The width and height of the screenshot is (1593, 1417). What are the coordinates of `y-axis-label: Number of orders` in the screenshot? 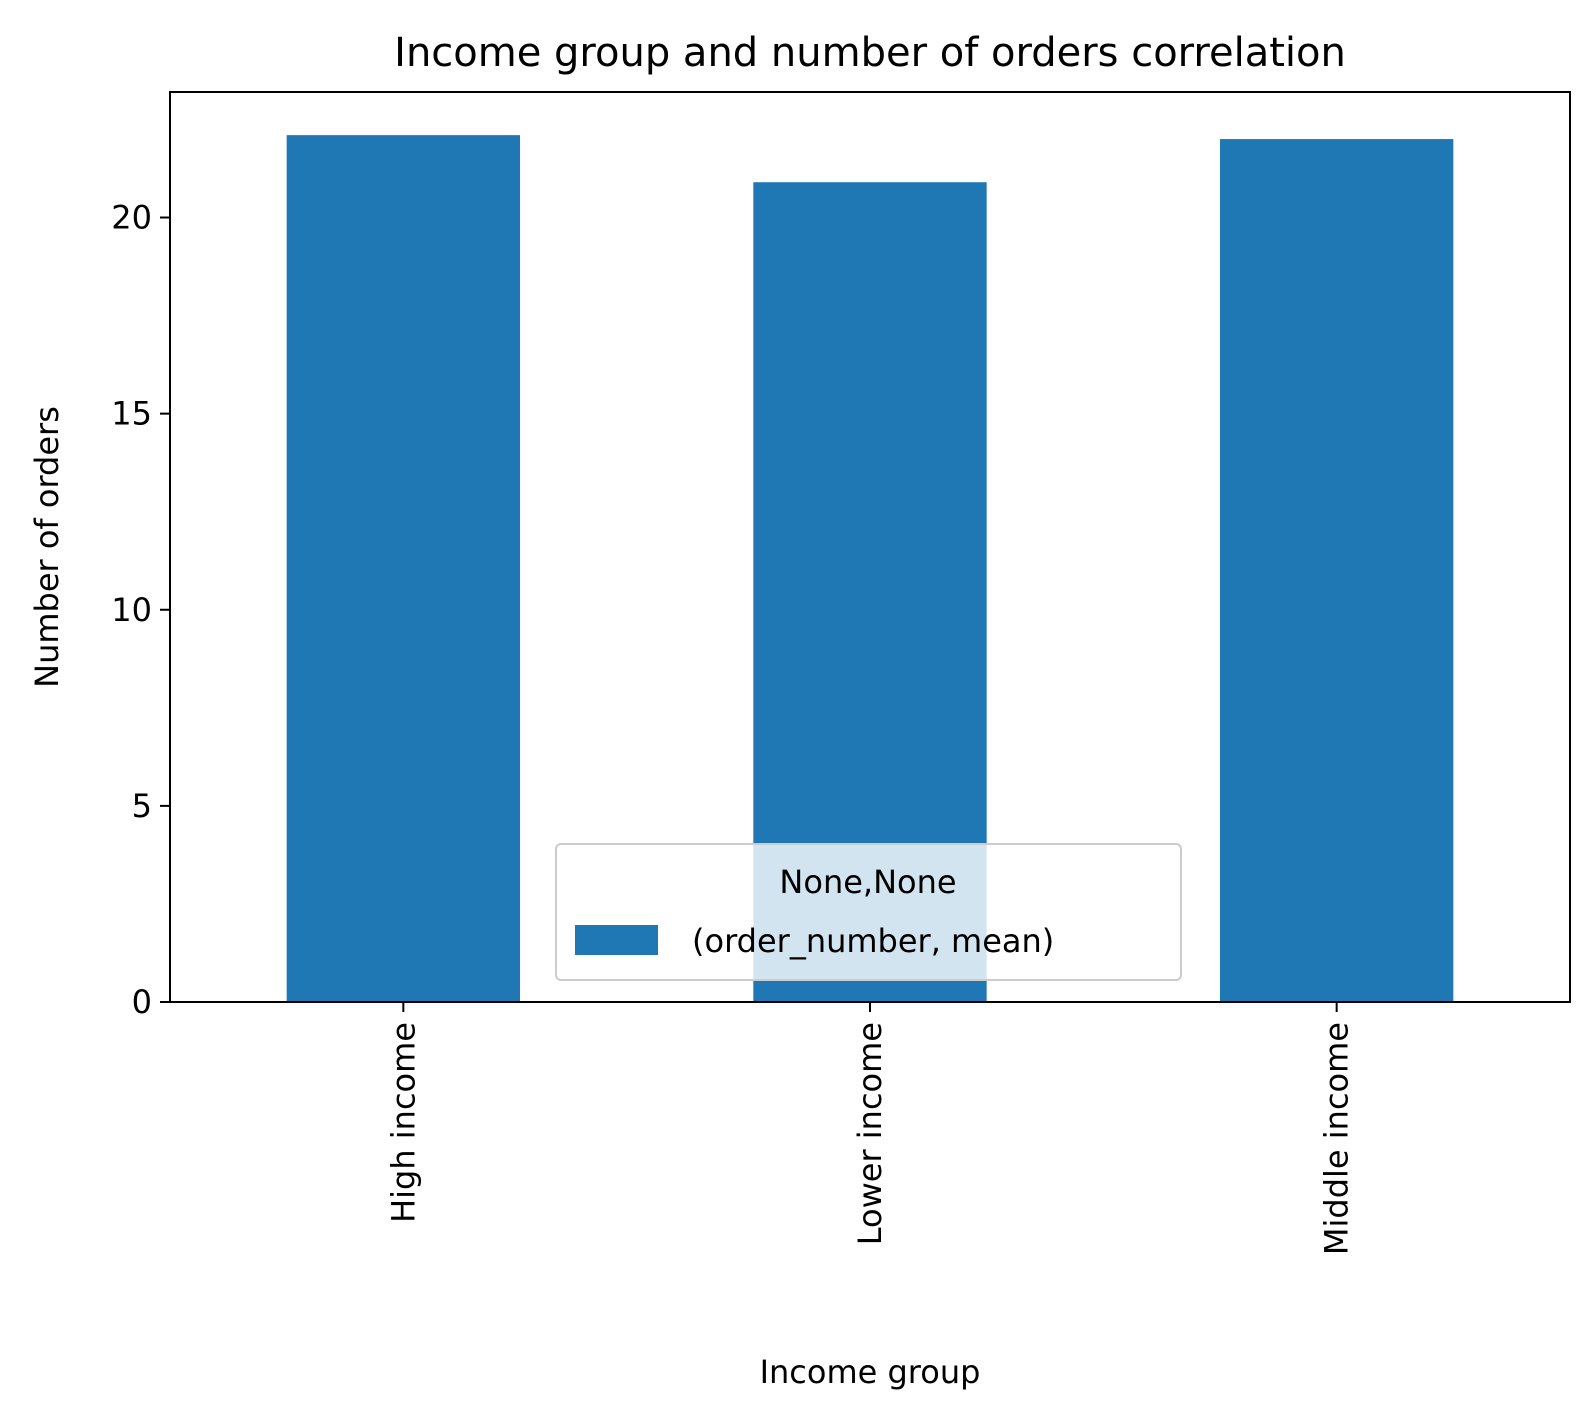 It's located at (47, 547).